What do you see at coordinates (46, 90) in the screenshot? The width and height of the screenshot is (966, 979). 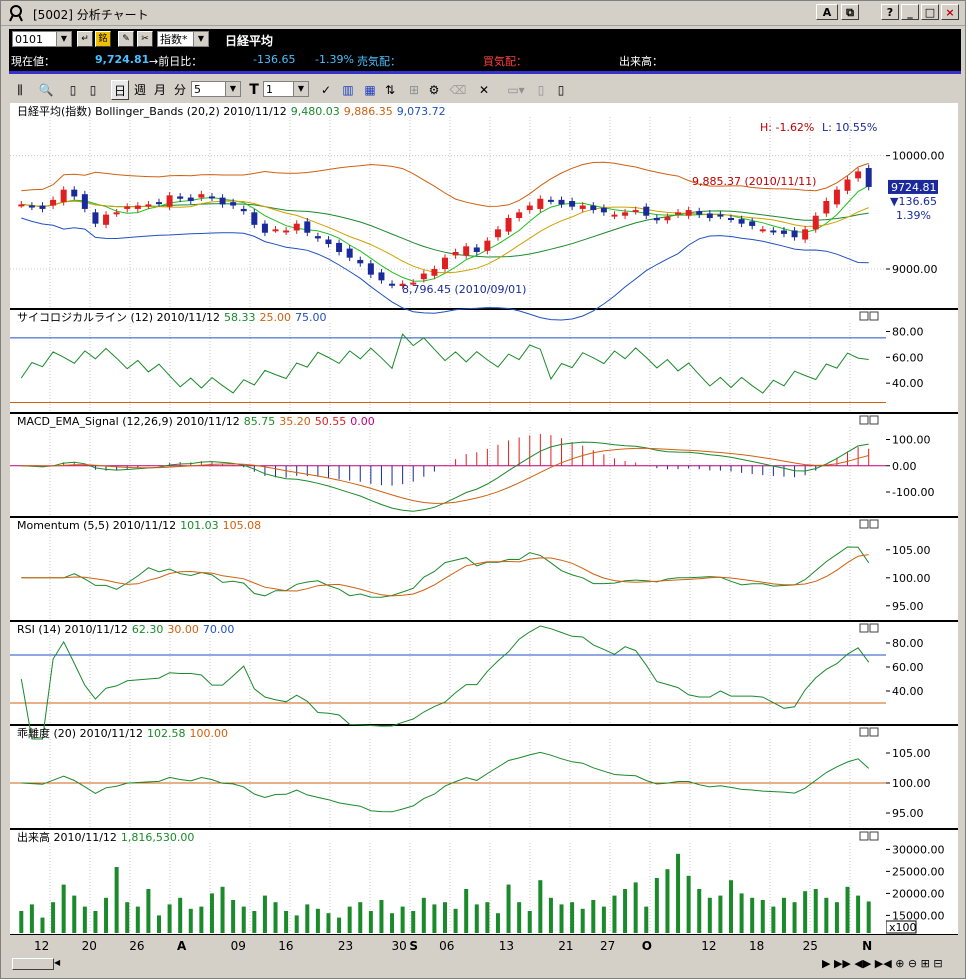 I see `zoom-icon: 🔍` at bounding box center [46, 90].